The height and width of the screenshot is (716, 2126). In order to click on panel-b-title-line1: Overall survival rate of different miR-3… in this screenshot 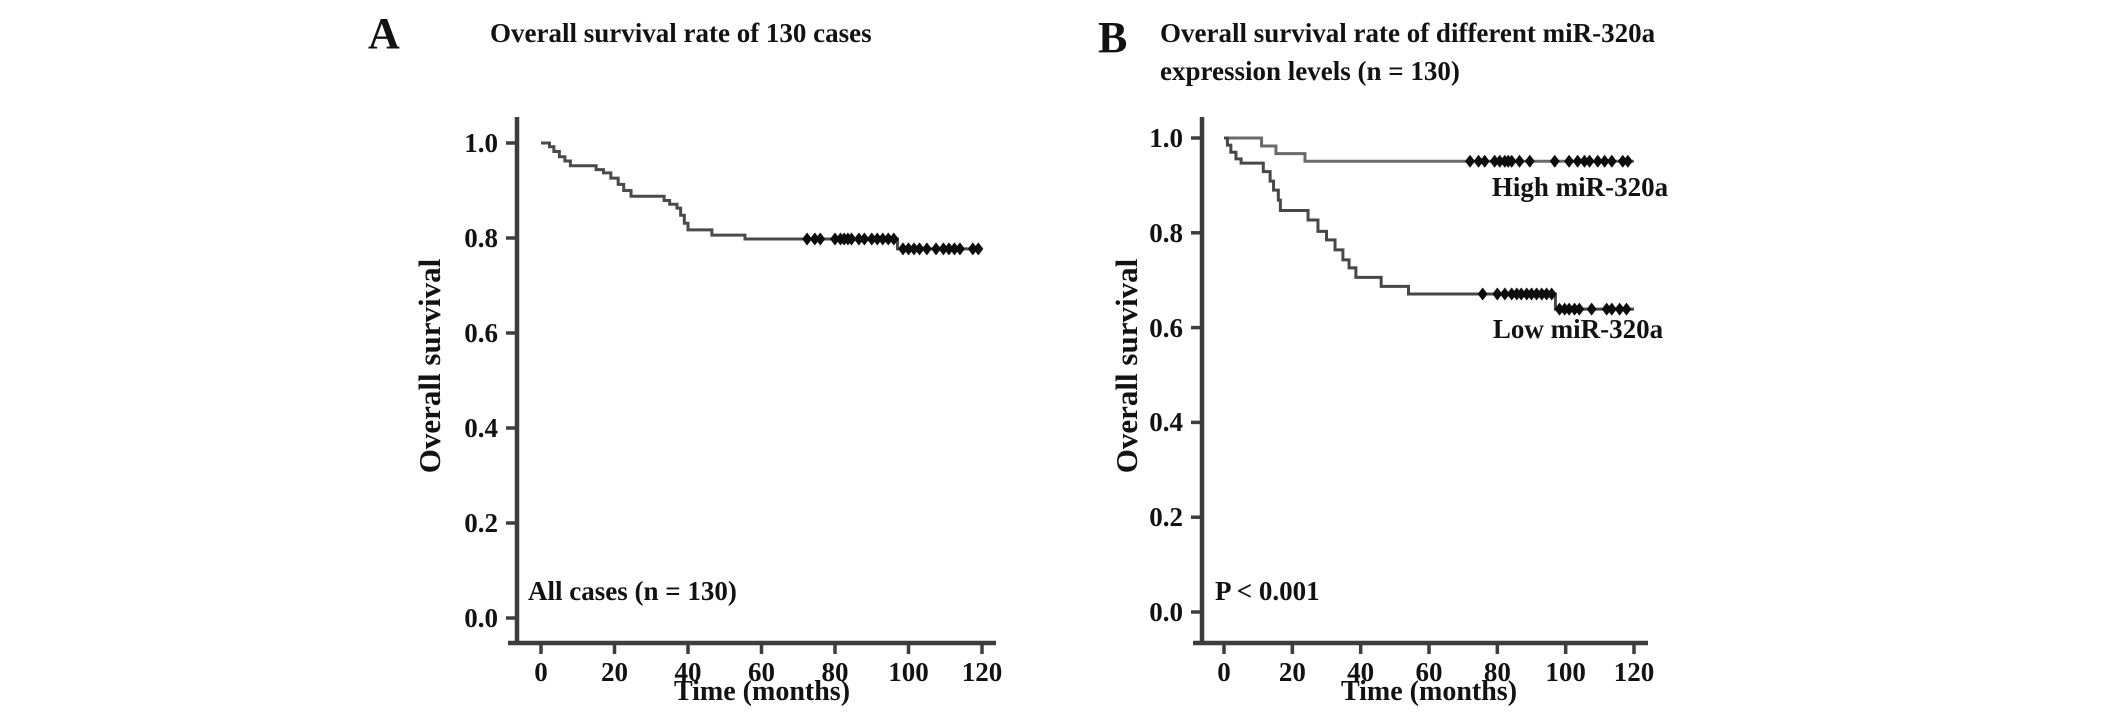, I will do `click(1408, 33)`.